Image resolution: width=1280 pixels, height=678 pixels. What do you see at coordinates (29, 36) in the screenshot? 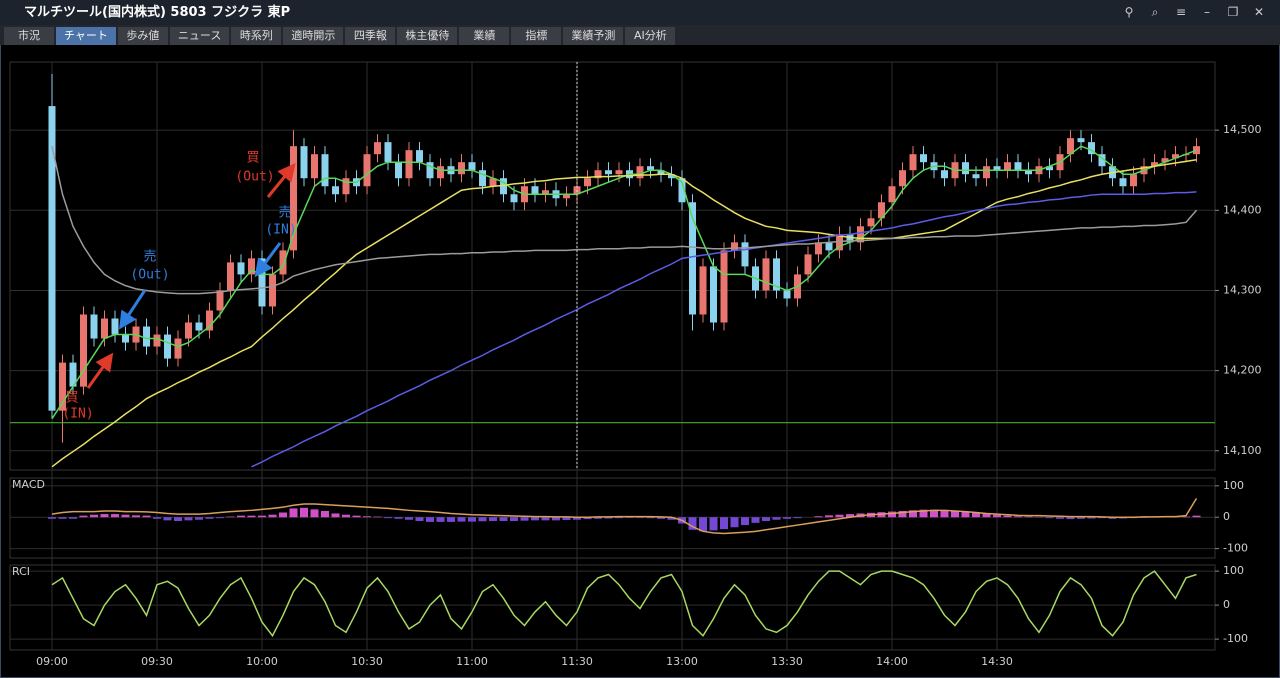
I see `tab: 市況` at bounding box center [29, 36].